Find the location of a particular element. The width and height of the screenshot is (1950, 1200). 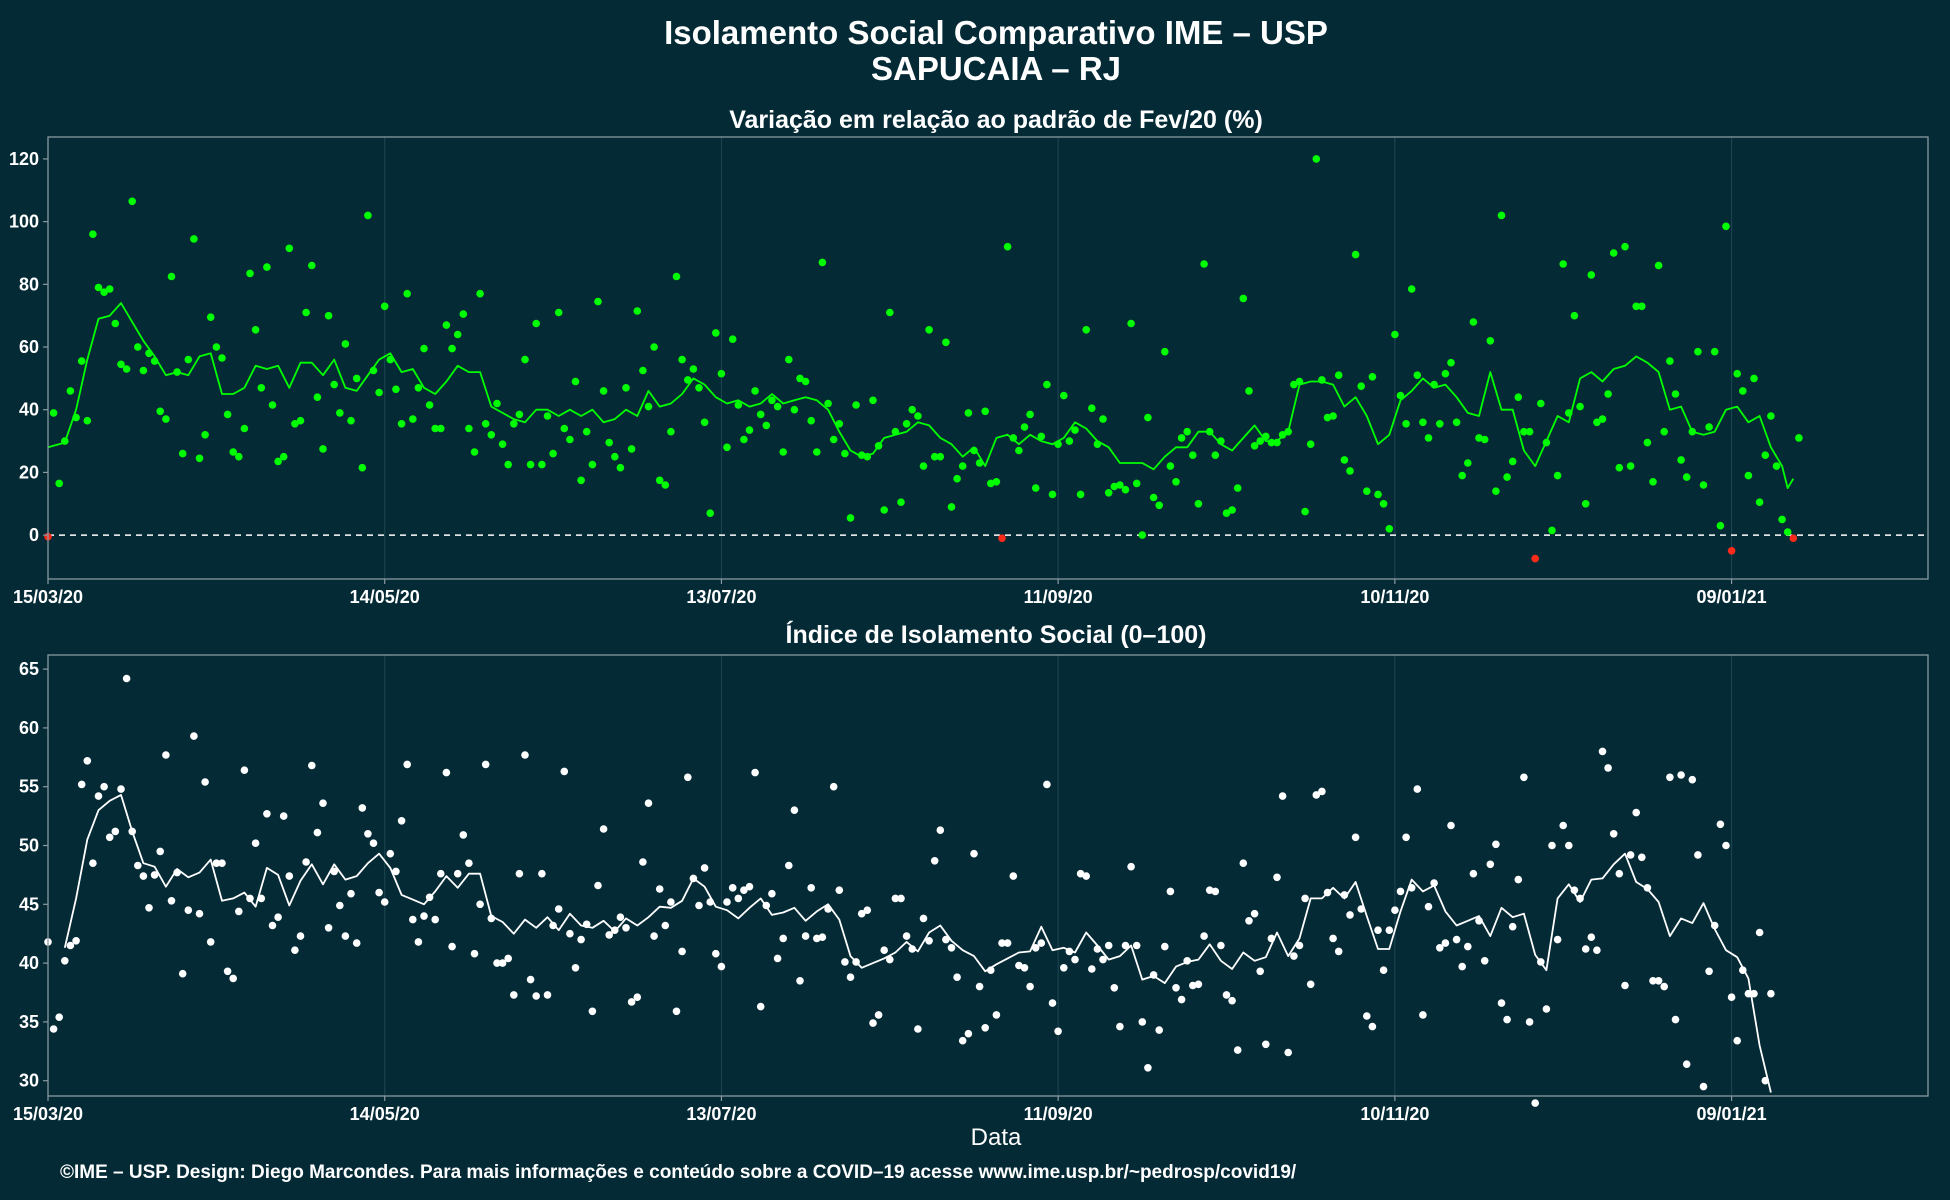

y-tick-label: 30 is located at coordinates (29, 1081).